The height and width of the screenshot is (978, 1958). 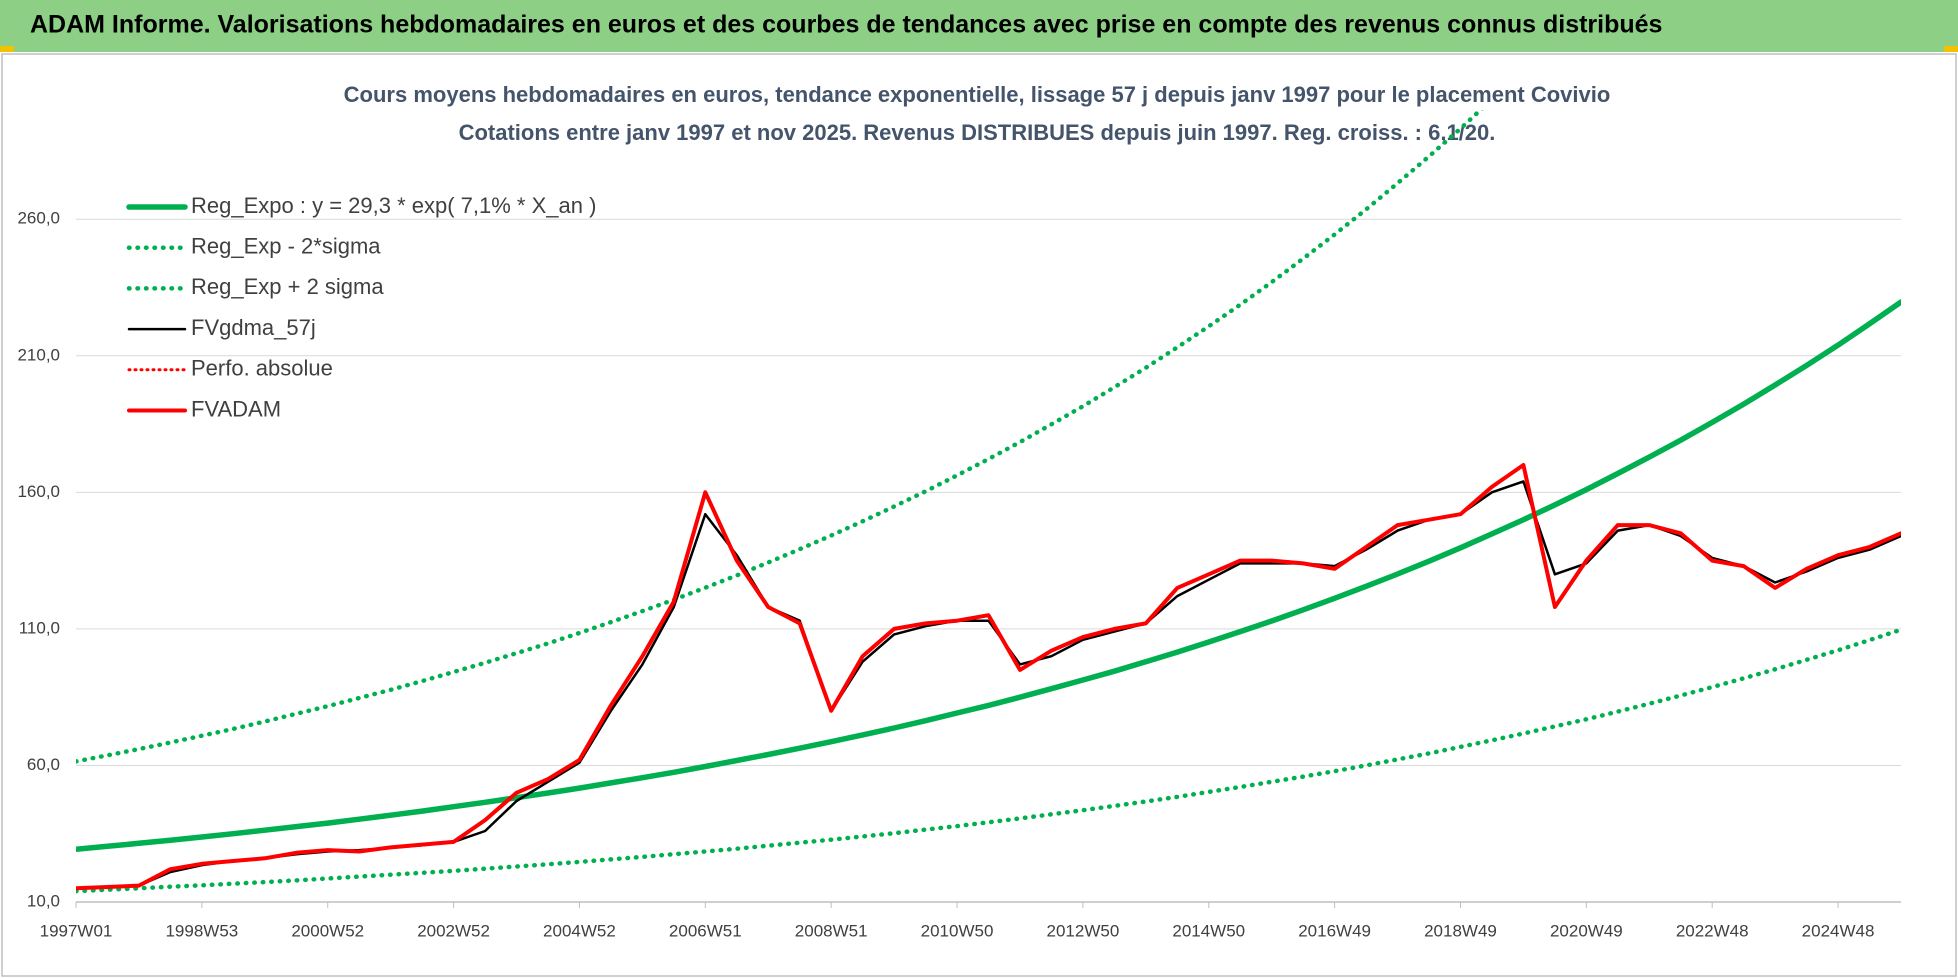 I want to click on legend-label: Reg_Exp - 2*sigma, so click(x=286, y=246).